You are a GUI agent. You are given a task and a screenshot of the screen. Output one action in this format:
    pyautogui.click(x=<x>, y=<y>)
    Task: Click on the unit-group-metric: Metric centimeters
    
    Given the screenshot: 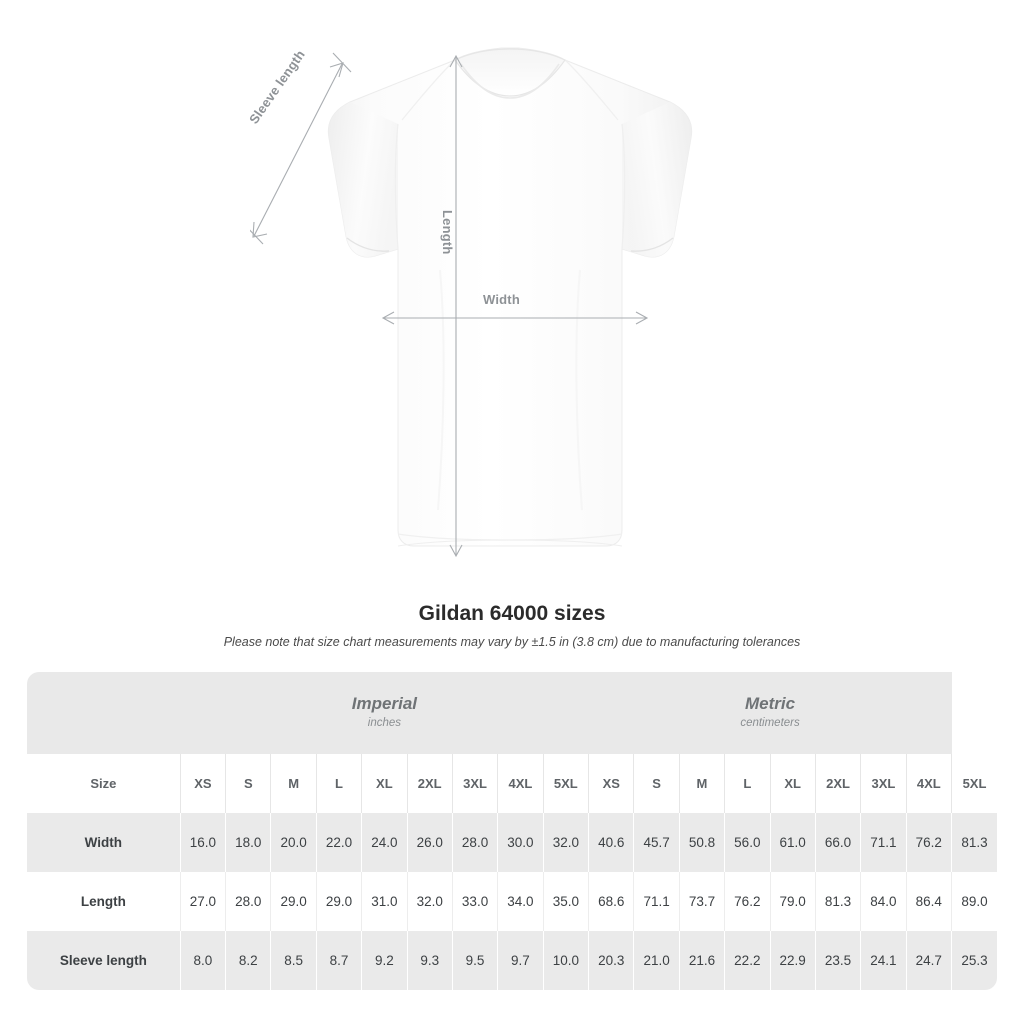 What is the action you would take?
    pyautogui.click(x=770, y=713)
    